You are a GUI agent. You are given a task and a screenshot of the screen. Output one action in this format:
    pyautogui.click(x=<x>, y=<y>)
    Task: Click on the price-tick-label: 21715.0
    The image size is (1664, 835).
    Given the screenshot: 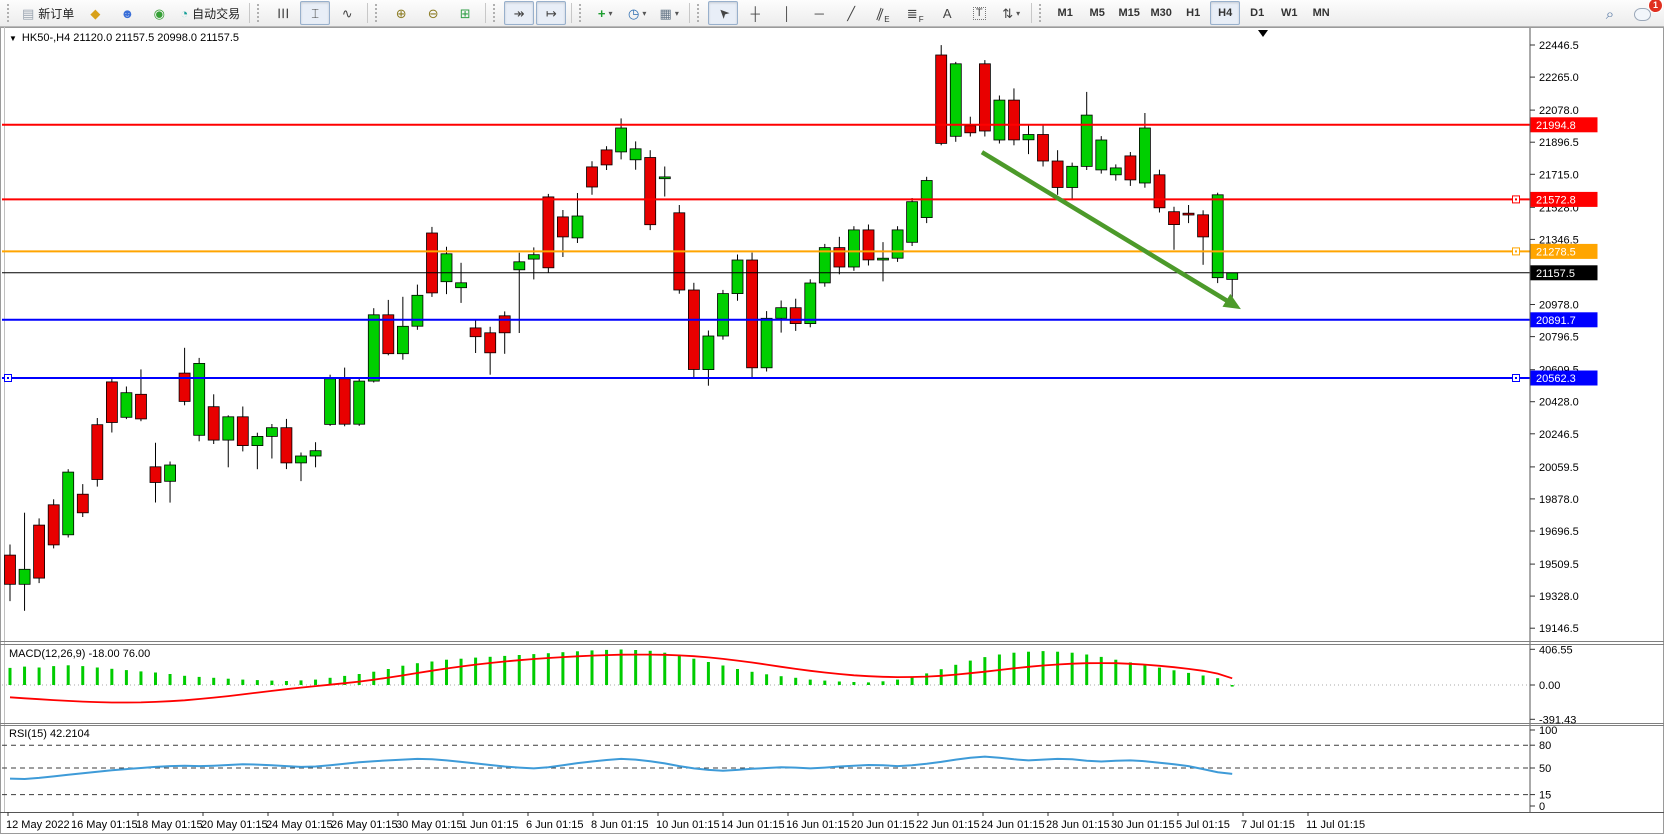 What is the action you would take?
    pyautogui.click(x=1559, y=175)
    